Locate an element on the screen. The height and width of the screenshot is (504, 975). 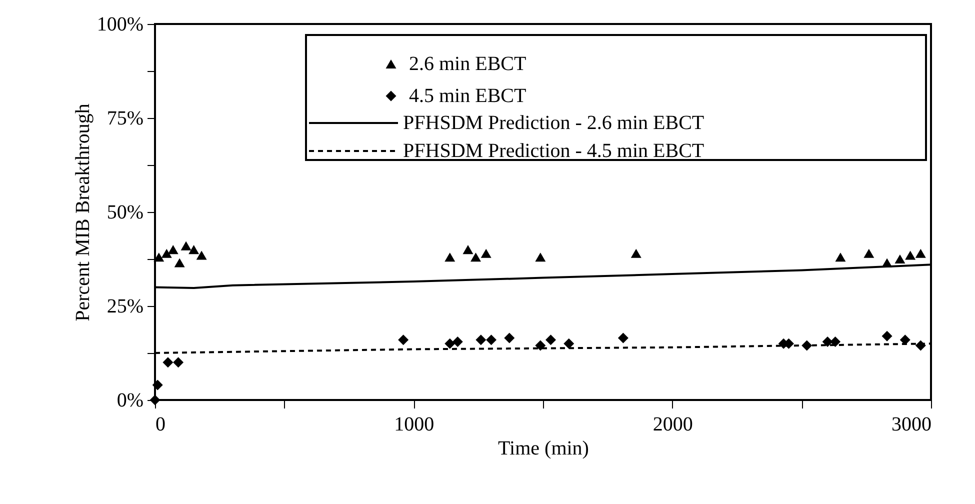
x-tick-label: 1000 is located at coordinates (414, 425).